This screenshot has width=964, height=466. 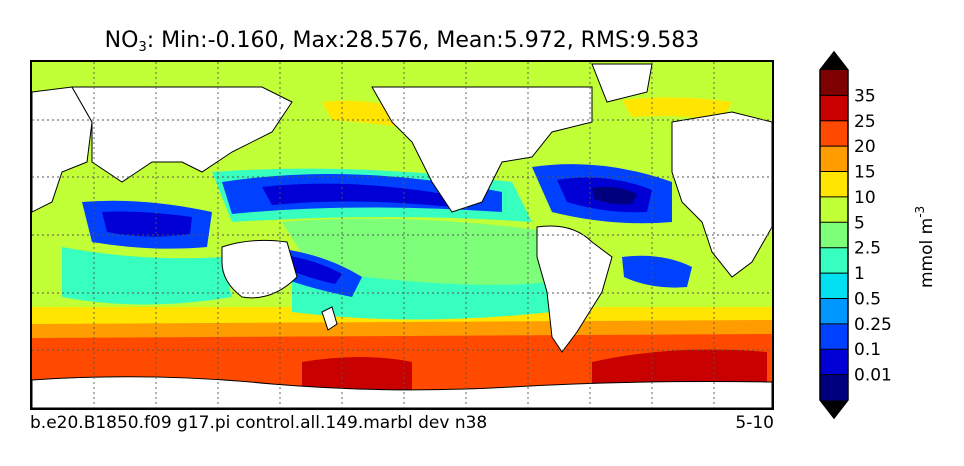 What do you see at coordinates (867, 350) in the screenshot?
I see `colorbar-tick-label: 0.1` at bounding box center [867, 350].